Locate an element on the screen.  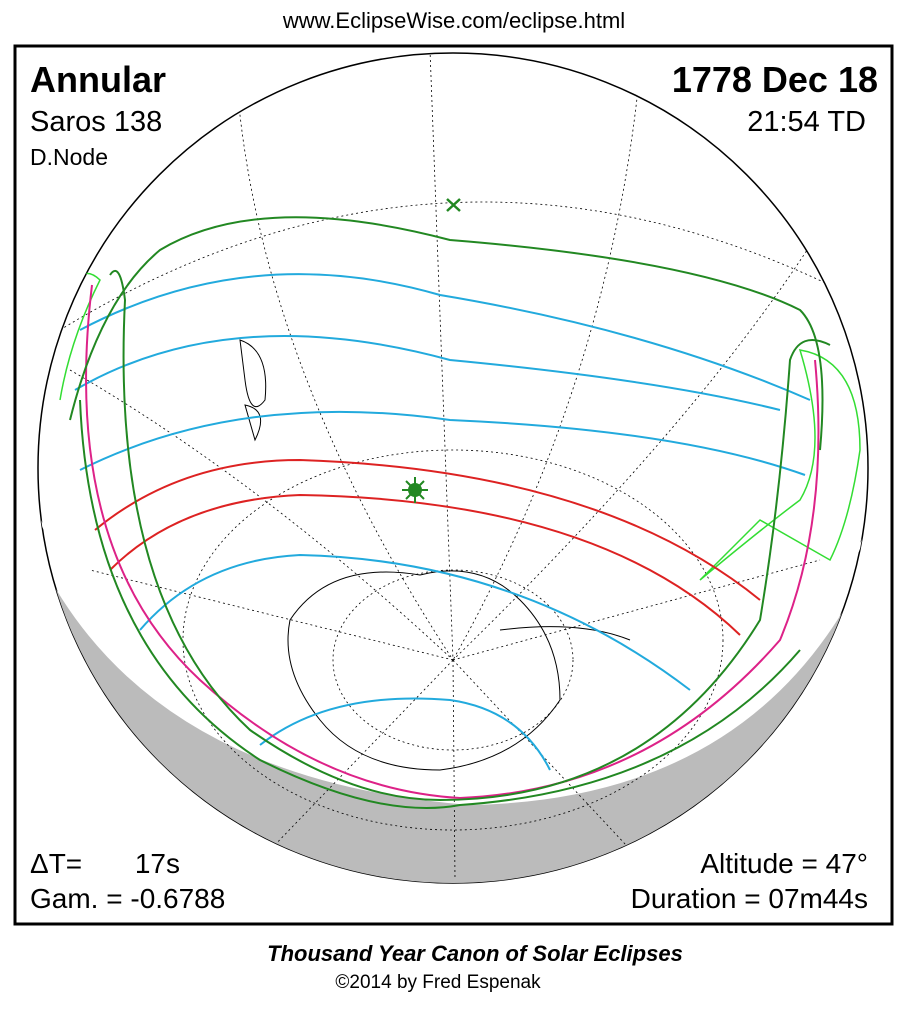
gamma: Gam. = -0.6788 is located at coordinates (127, 898).